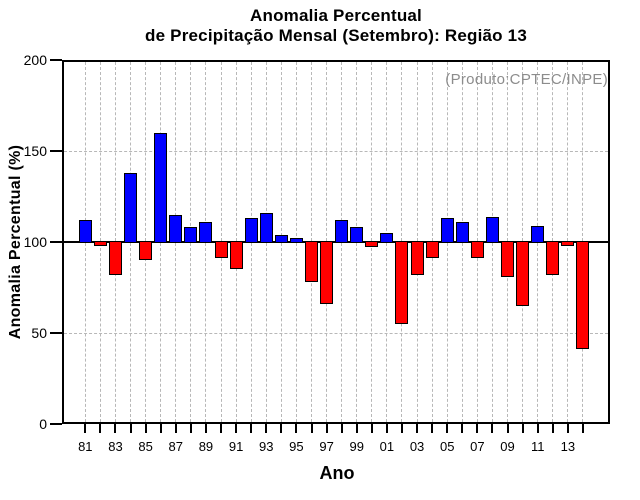 The height and width of the screenshot is (500, 640). Describe the element at coordinates (337, 473) in the screenshot. I see `x-axis-label: Ano` at that location.